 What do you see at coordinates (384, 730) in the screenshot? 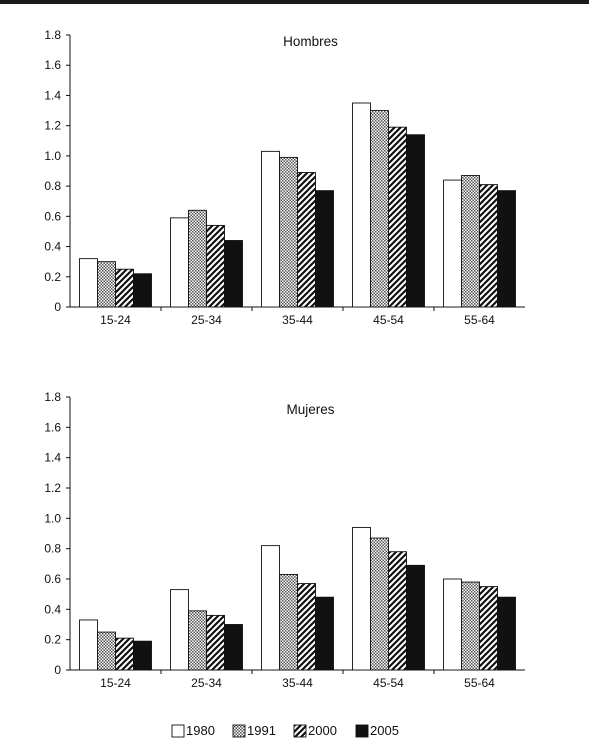
I see `legend-label-2005: 2005` at bounding box center [384, 730].